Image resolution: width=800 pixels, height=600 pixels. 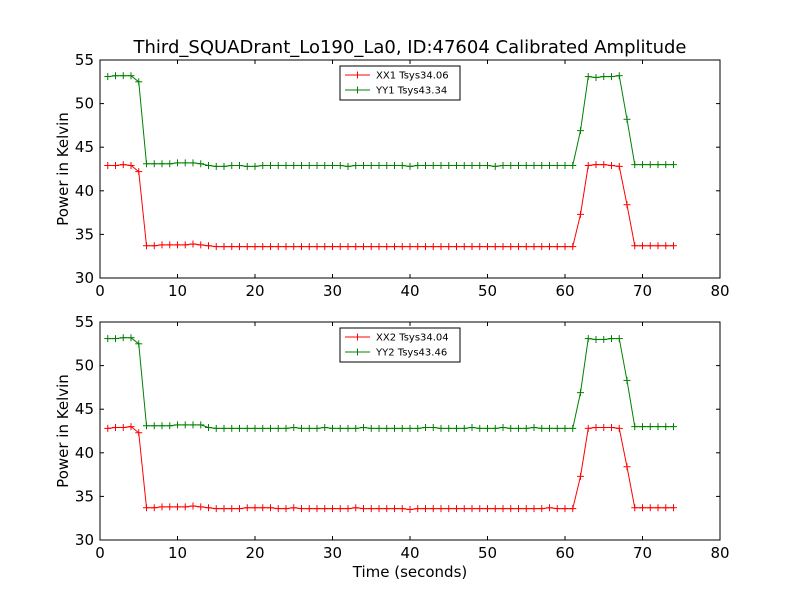 I want to click on x-tick-label: 0, so click(x=100, y=291).